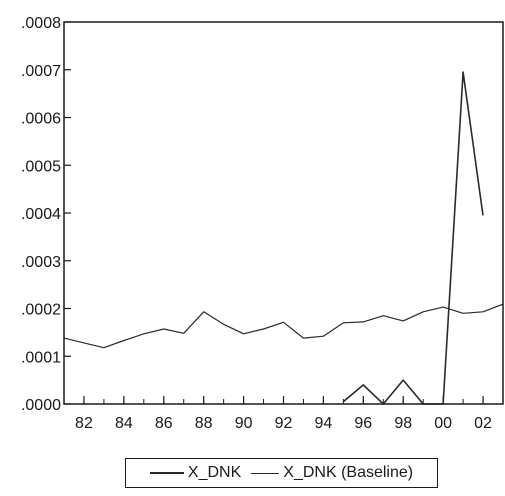 The height and width of the screenshot is (496, 505). I want to click on legend-item-x-dnk: X_DNK, so click(195, 473).